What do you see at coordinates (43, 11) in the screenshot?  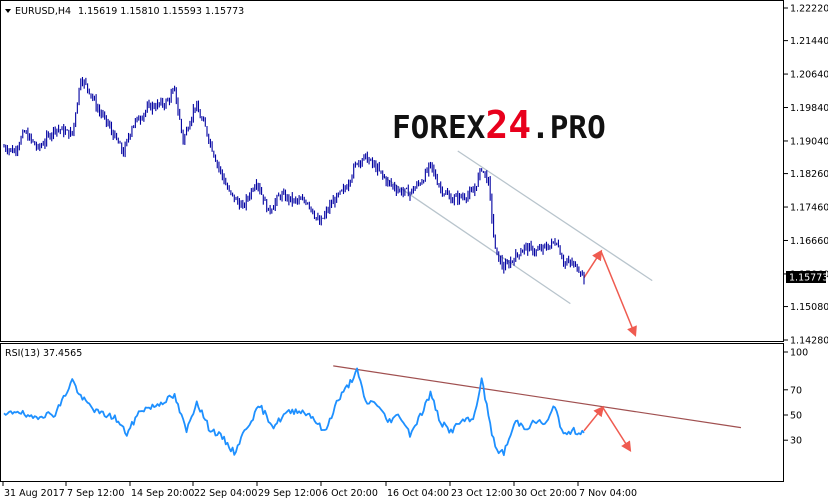 I see `price-panel-title: EURUSD,H4` at bounding box center [43, 11].